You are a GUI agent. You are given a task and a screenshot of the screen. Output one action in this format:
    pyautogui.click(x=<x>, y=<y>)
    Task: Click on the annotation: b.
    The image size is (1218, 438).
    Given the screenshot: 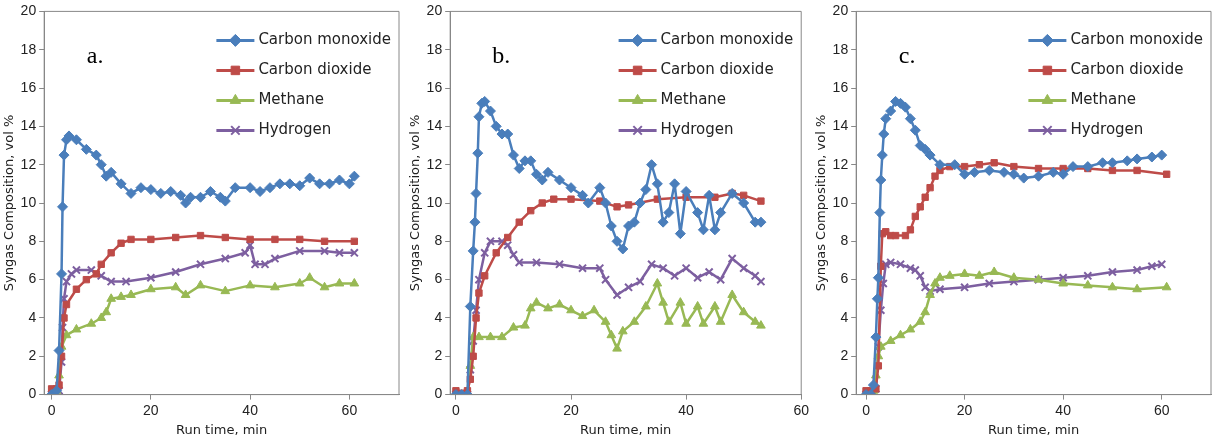 What is the action you would take?
    pyautogui.click(x=501, y=55)
    